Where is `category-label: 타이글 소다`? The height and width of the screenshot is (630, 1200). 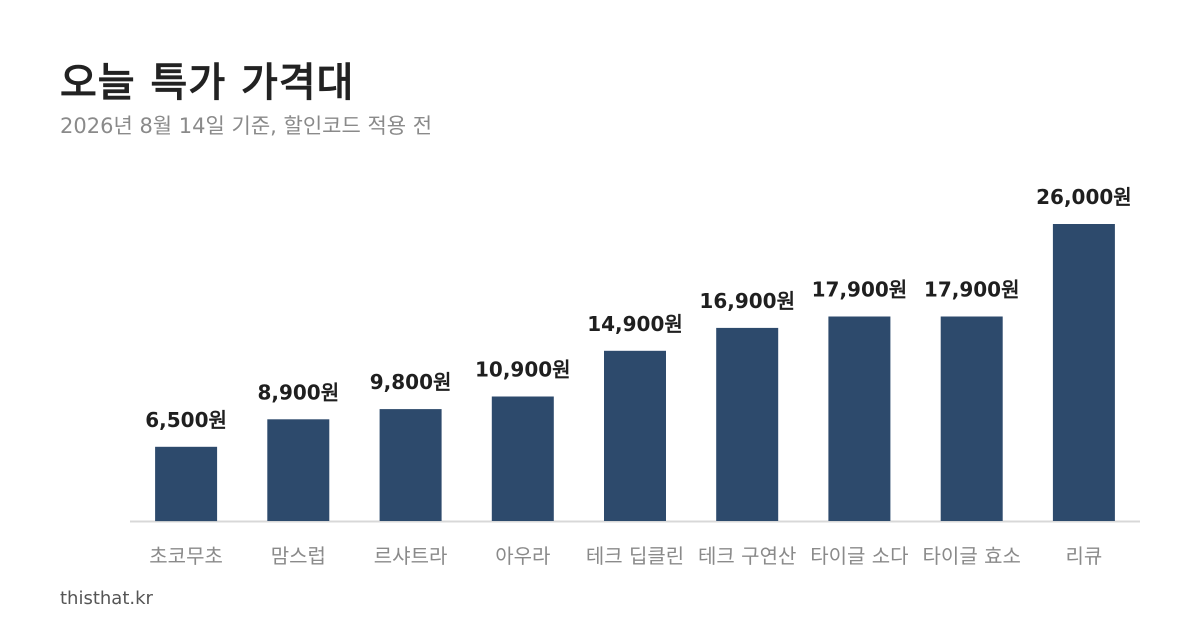 category-label: 타이글 소다 is located at coordinates (859, 556).